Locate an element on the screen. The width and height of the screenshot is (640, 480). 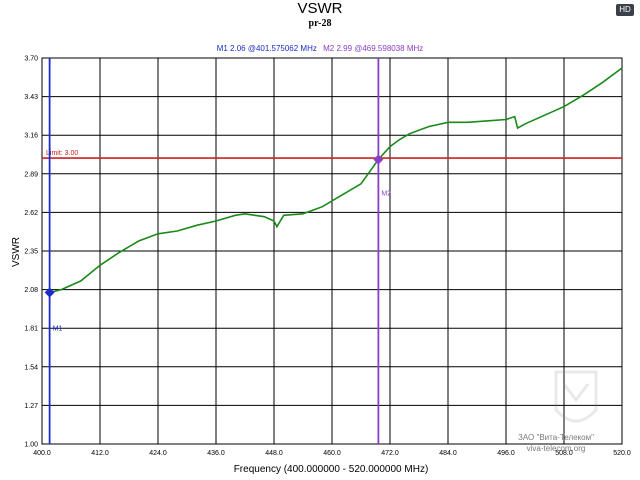
watermark: ЗАО "Вита-Телеком" viva-telecom.org is located at coordinates (556, 443).